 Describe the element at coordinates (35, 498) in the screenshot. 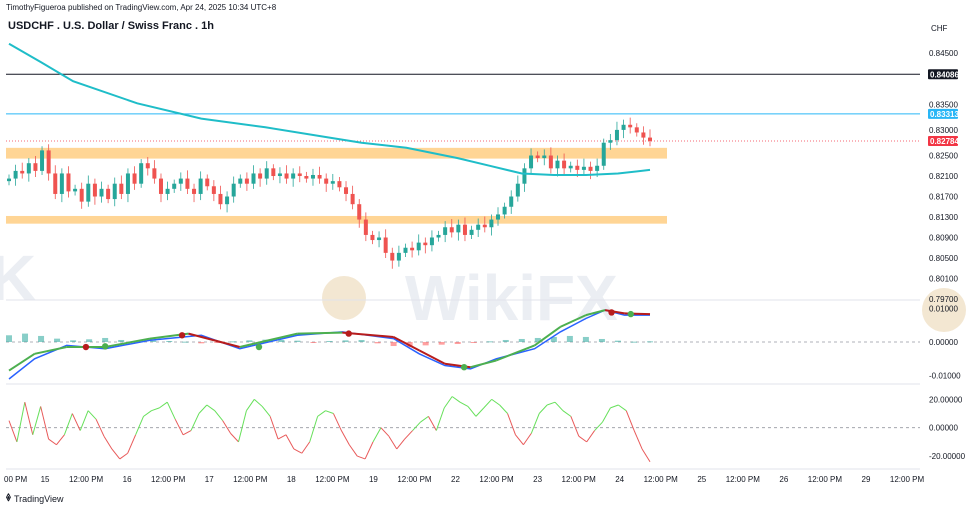

I see `tradingview-footer: 🞠 TradingView` at that location.